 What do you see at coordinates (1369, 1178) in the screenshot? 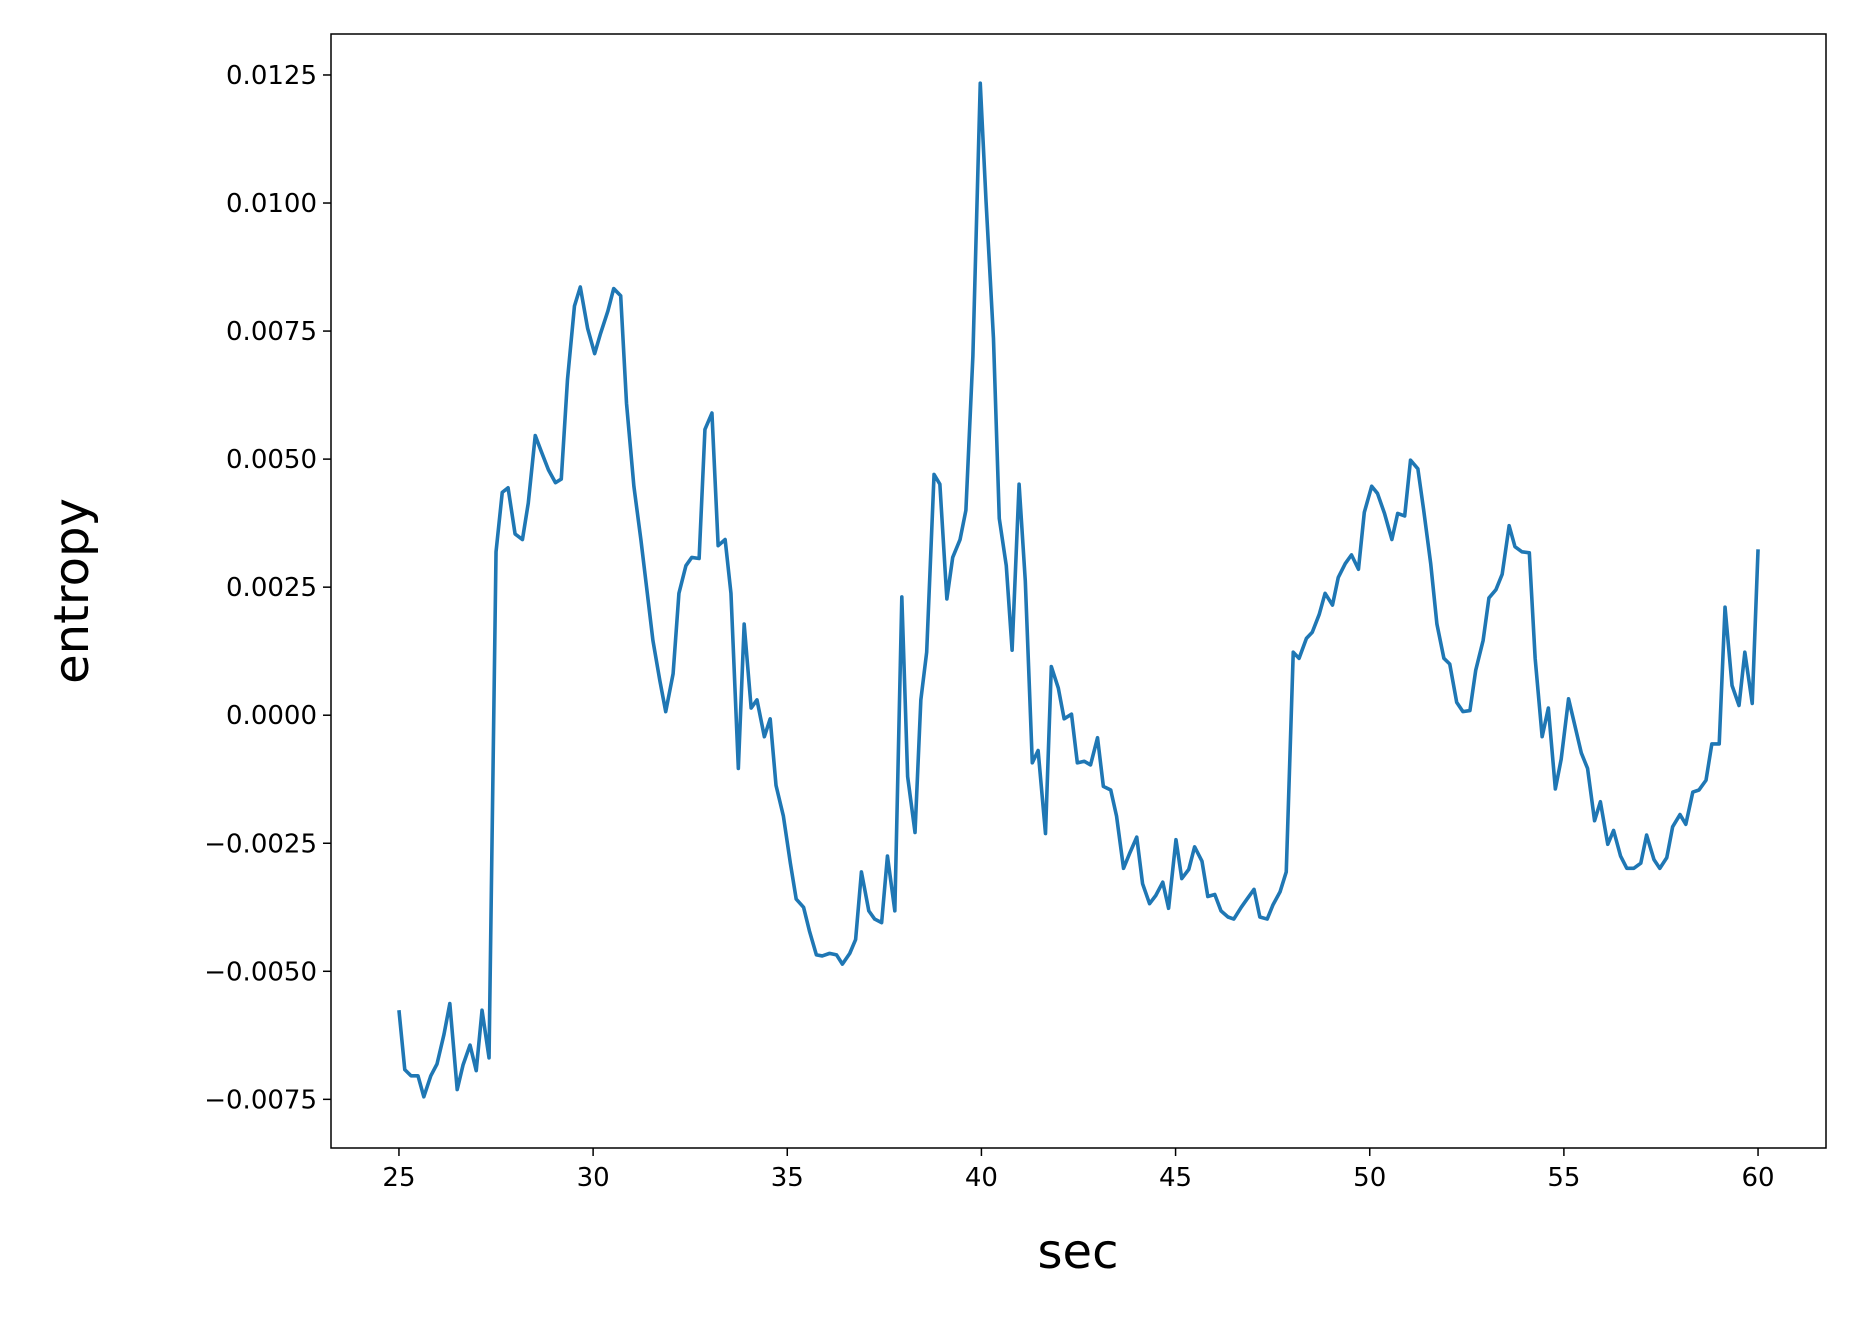
I see `x-tick-label: 50` at bounding box center [1369, 1178].